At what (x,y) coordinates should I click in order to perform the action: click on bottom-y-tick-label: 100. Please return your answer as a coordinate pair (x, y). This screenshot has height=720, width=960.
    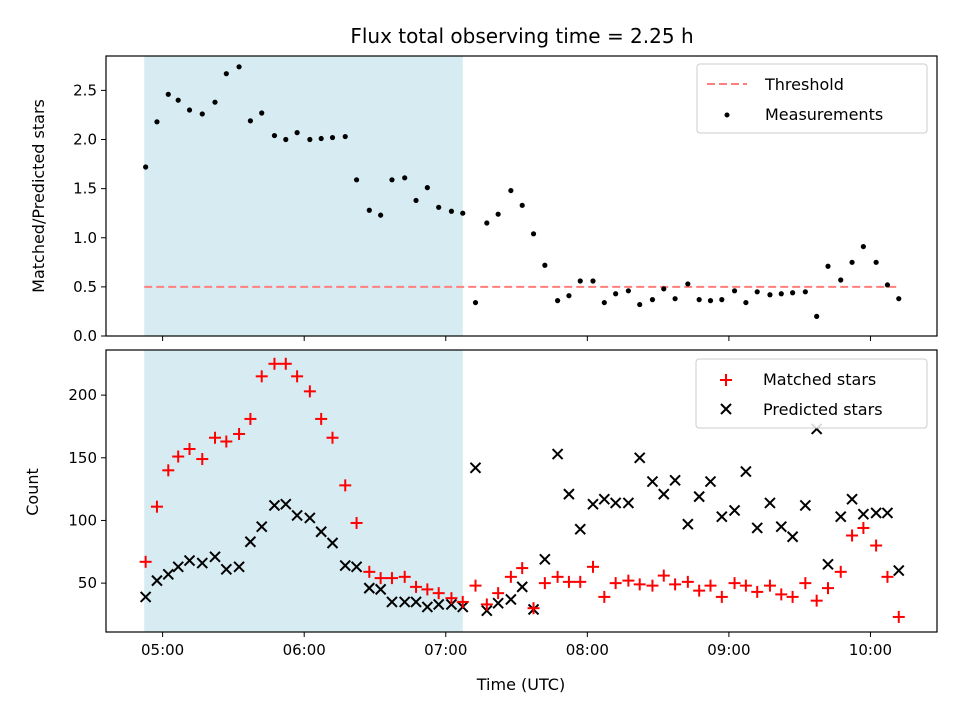
    Looking at the image, I should click on (82, 520).